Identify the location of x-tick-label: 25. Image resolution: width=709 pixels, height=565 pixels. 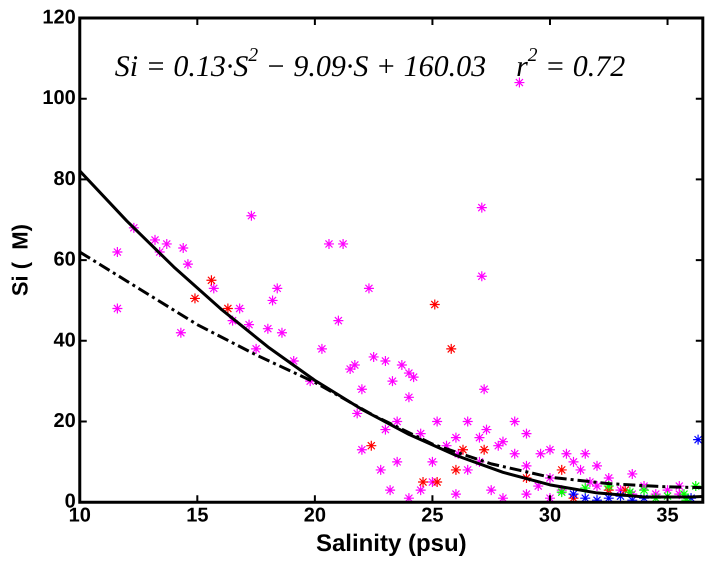
(432, 515).